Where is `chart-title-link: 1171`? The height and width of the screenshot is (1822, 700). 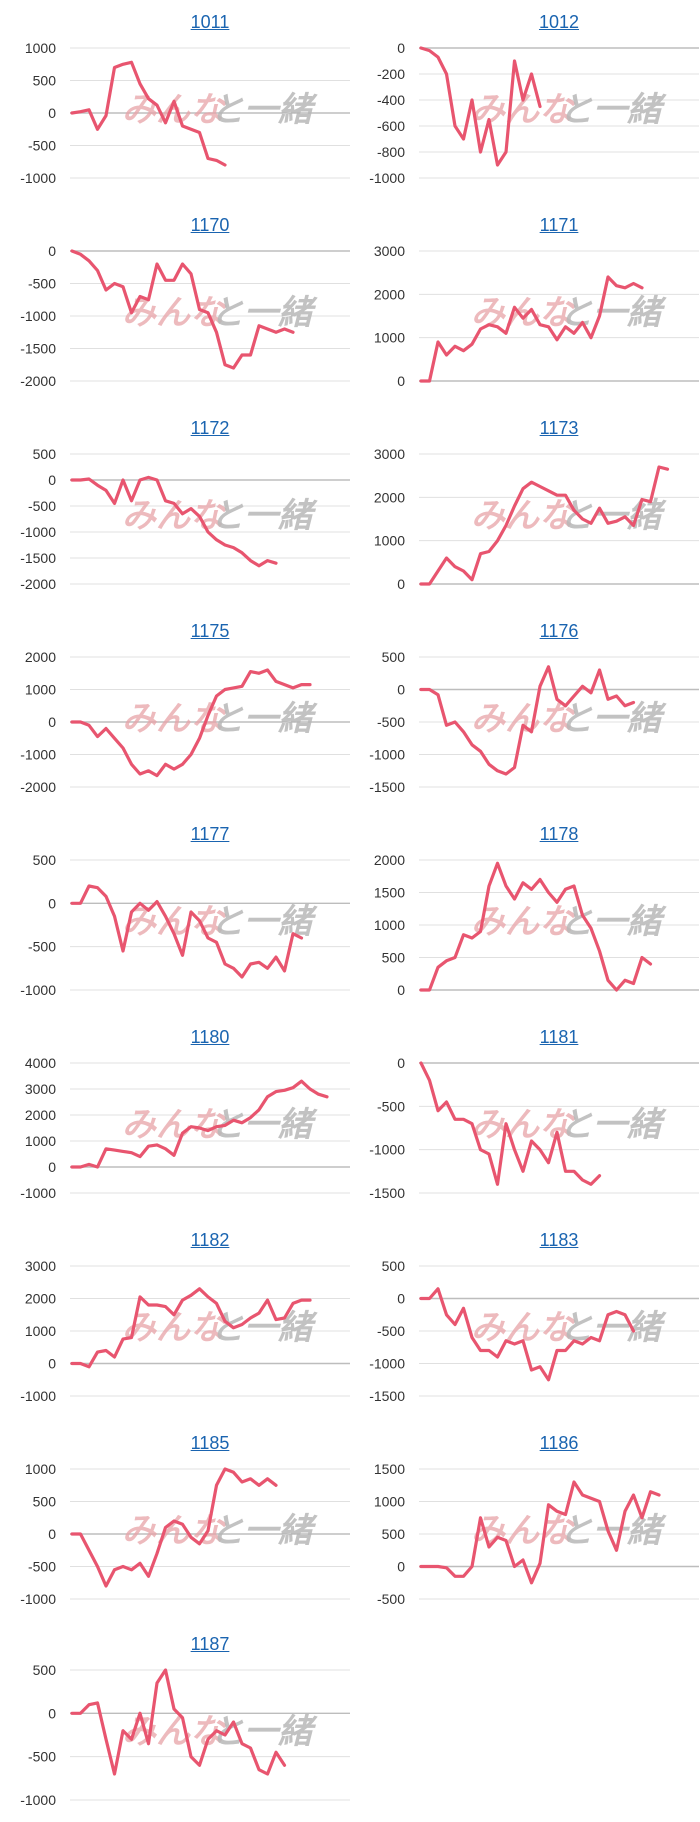 chart-title-link: 1171 is located at coordinates (559, 225).